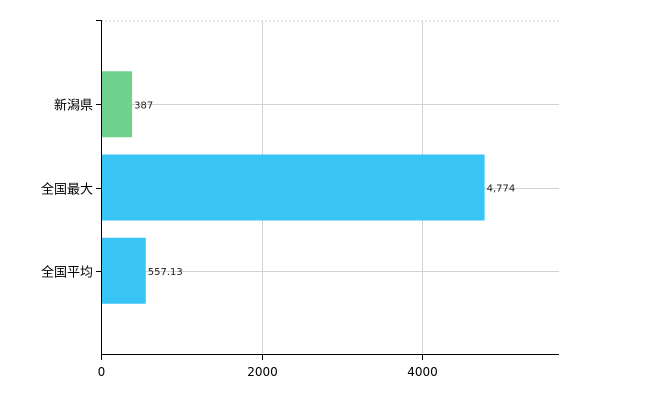  What do you see at coordinates (501, 189) in the screenshot?
I see `data-label: 4,774` at bounding box center [501, 189].